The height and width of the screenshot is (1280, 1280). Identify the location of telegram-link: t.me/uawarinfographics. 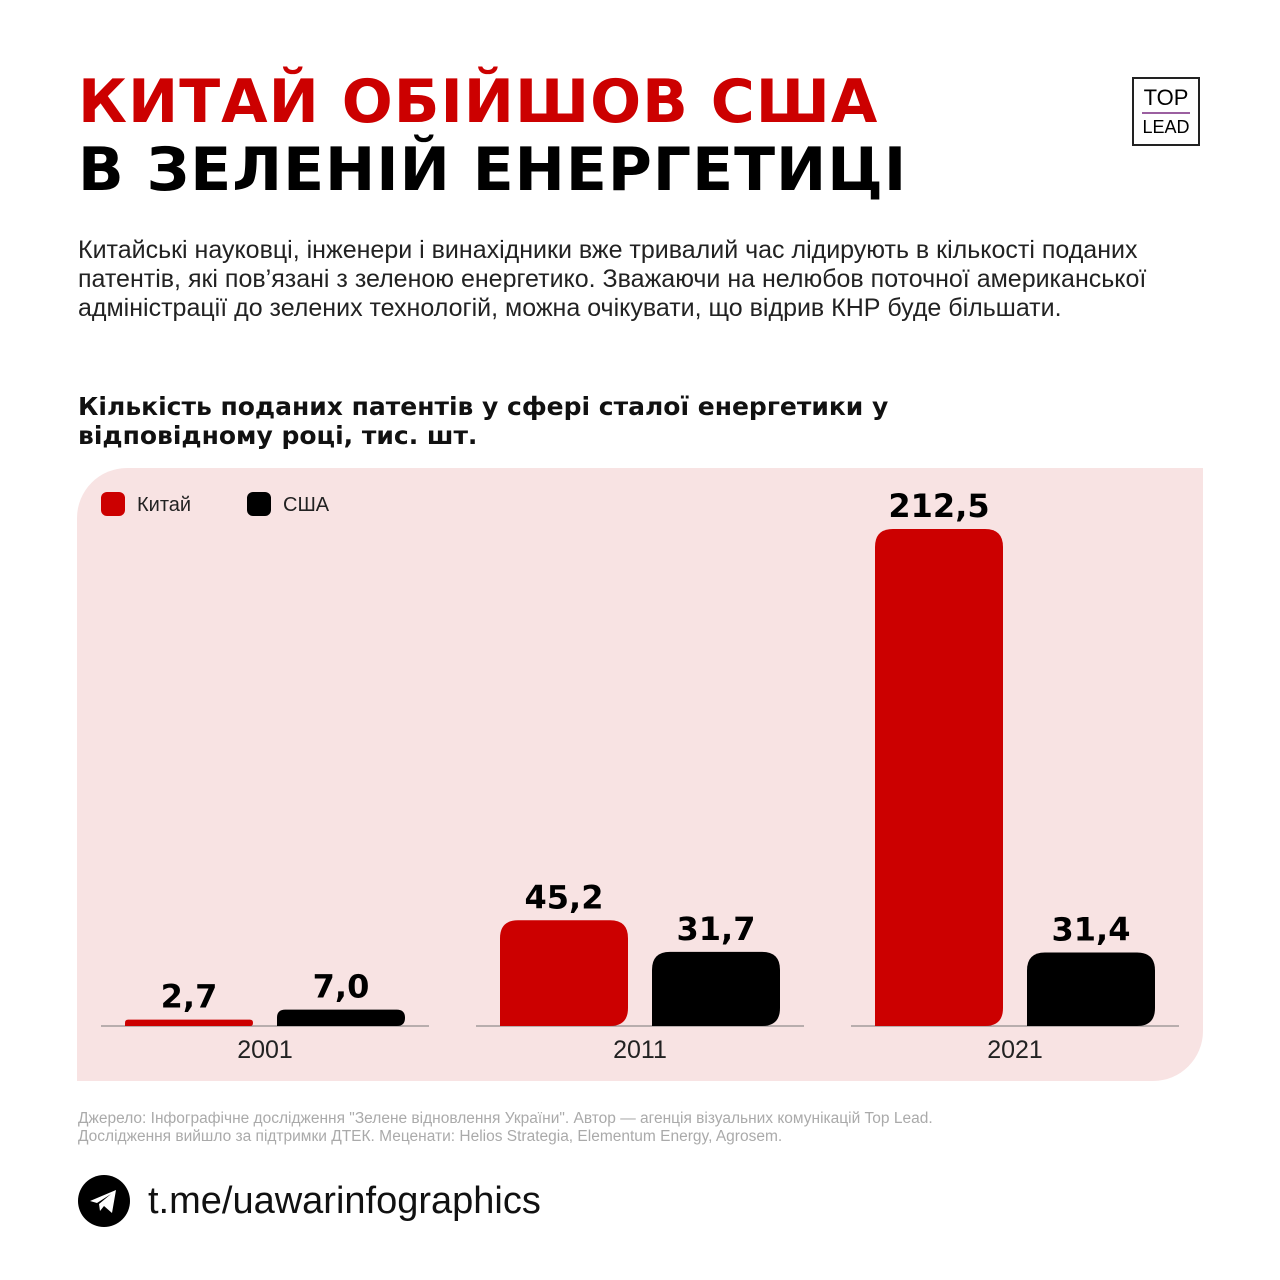
(309, 1201).